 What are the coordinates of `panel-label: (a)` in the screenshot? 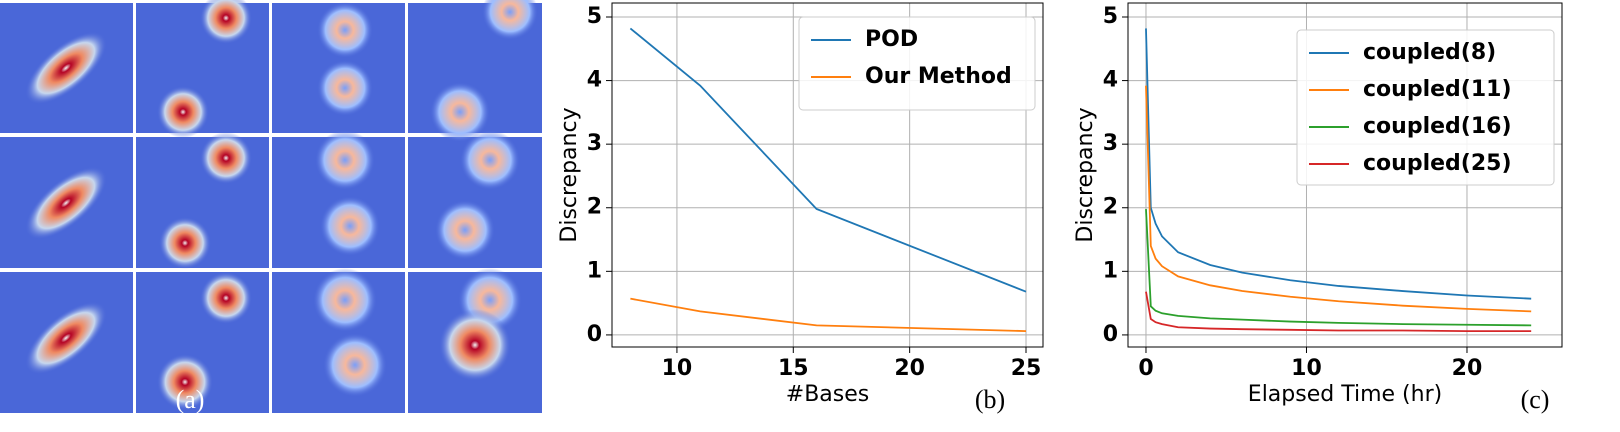 It's located at (190, 399).